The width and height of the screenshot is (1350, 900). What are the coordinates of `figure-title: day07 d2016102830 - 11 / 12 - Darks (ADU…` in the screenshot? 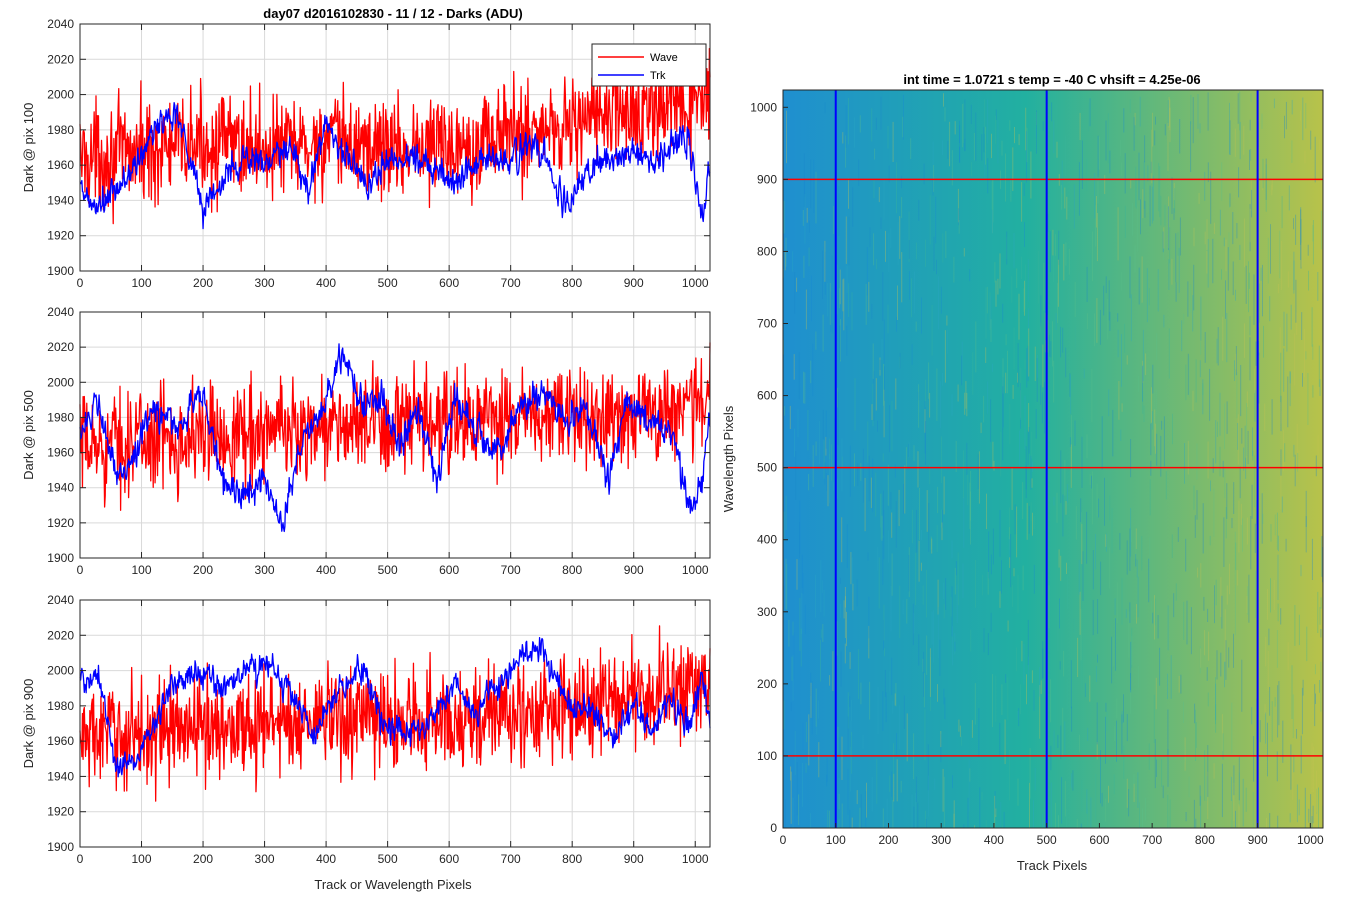 It's located at (392, 13).